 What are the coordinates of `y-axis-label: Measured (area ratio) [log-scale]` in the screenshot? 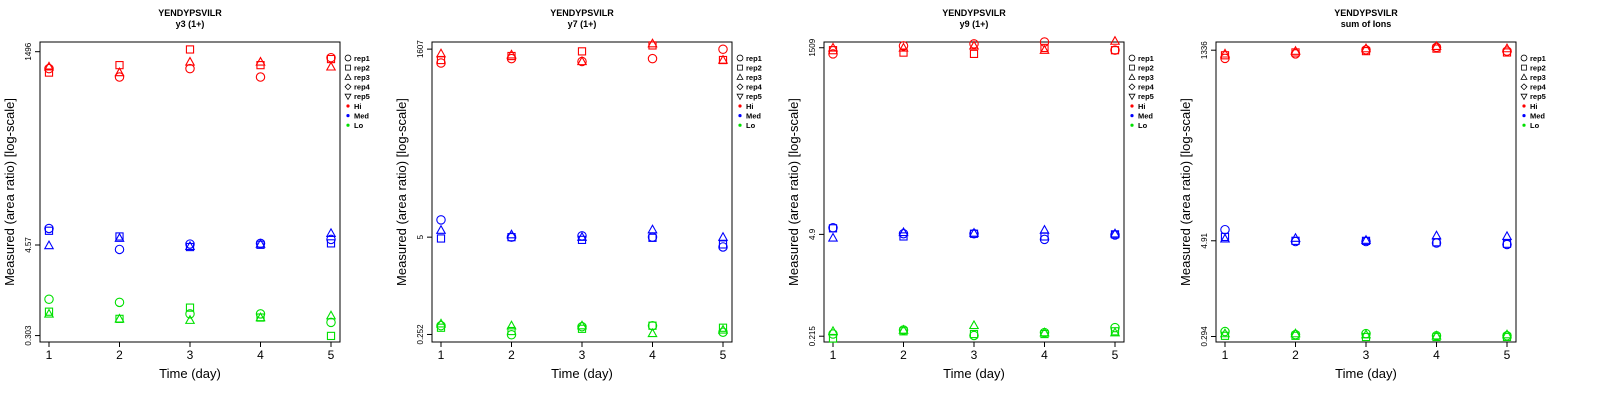 It's located at (9, 192).